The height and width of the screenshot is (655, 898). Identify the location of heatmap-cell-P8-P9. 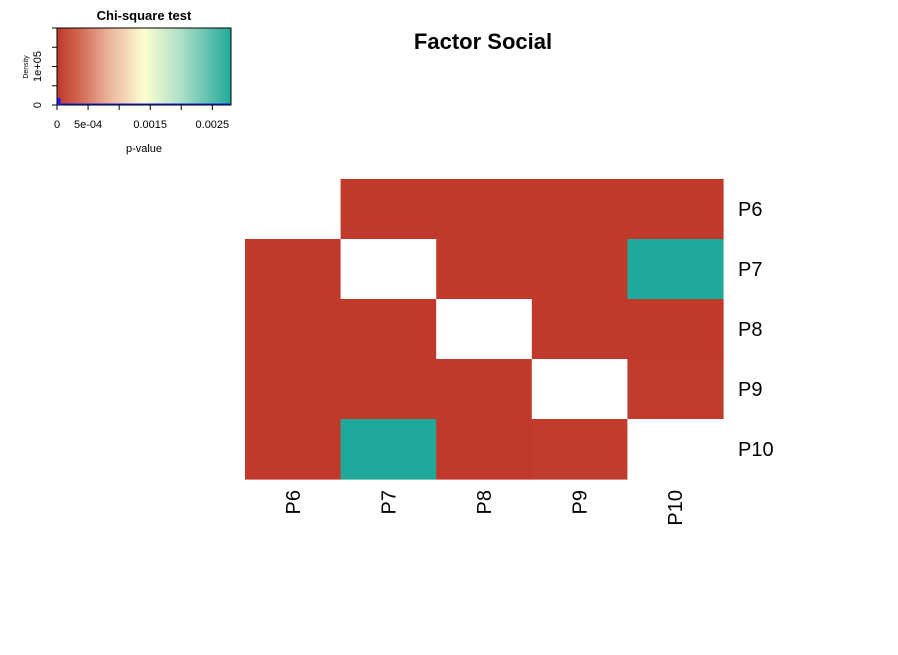
(579, 329).